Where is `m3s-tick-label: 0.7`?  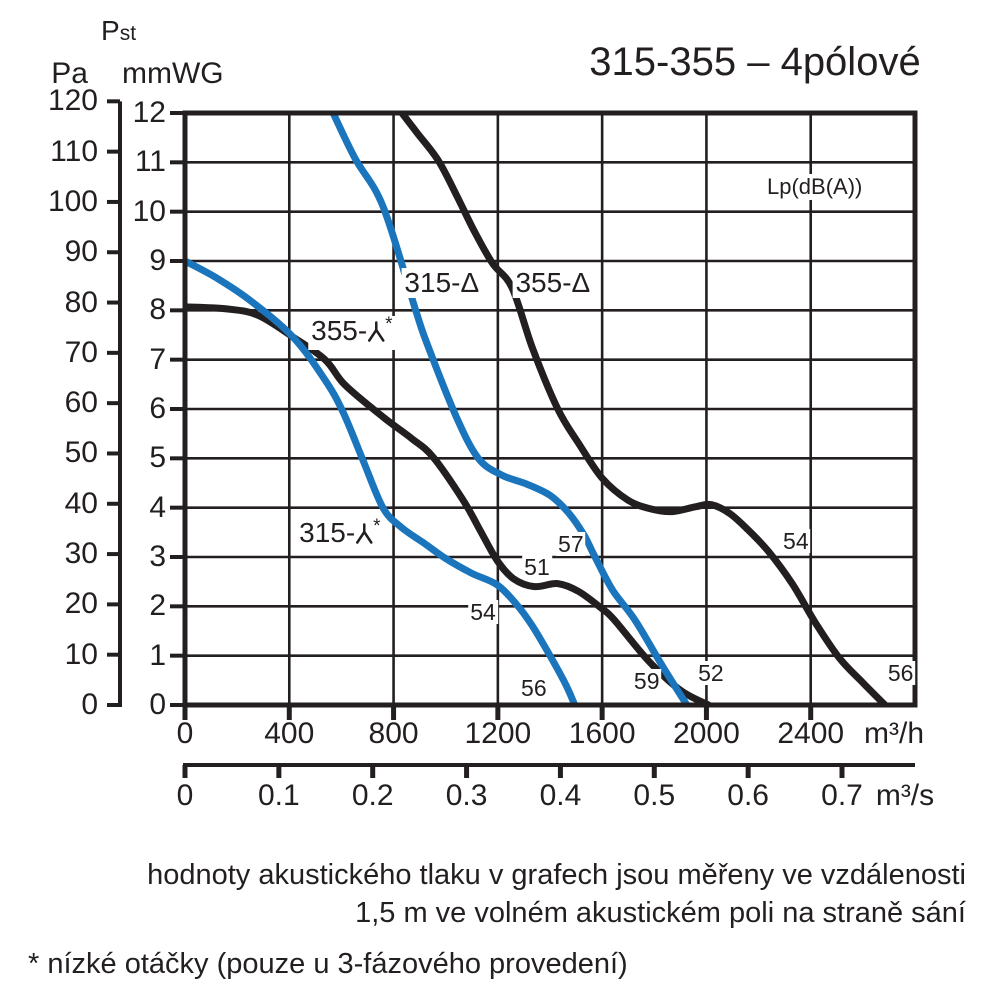 m3s-tick-label: 0.7 is located at coordinates (842, 795).